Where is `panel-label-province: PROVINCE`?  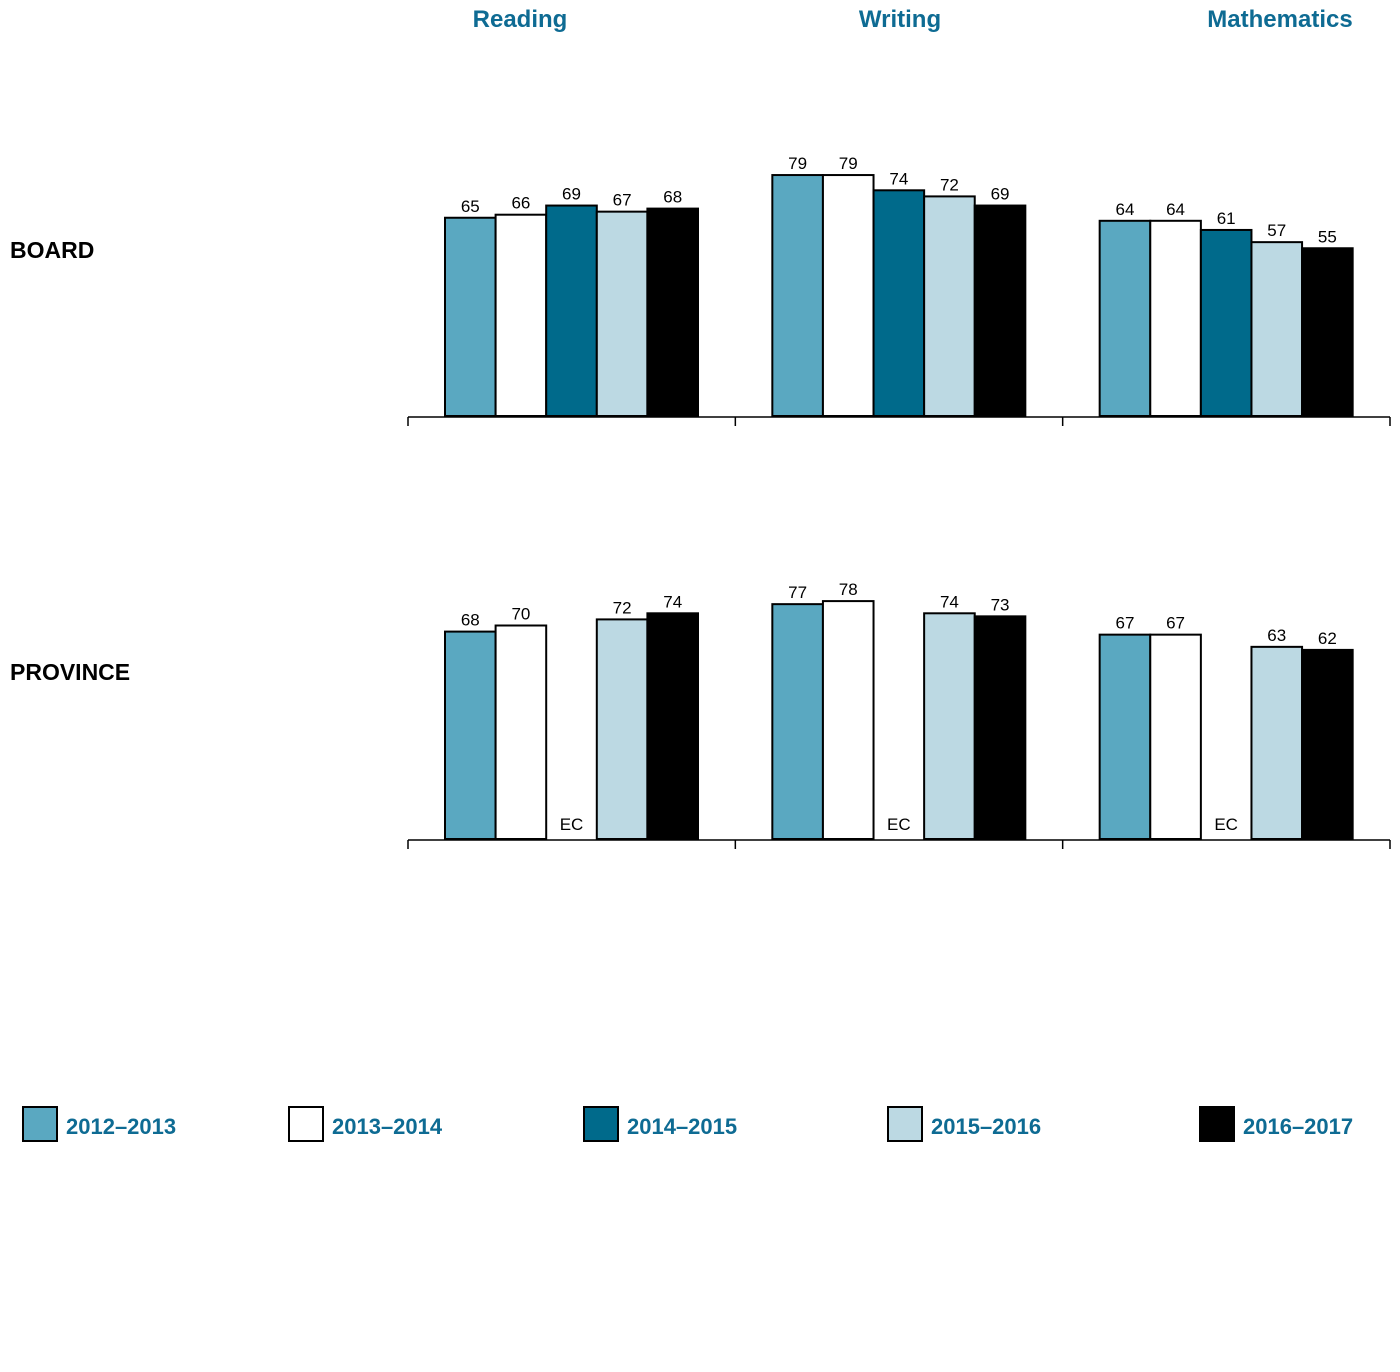 panel-label-province: PROVINCE is located at coordinates (70, 672).